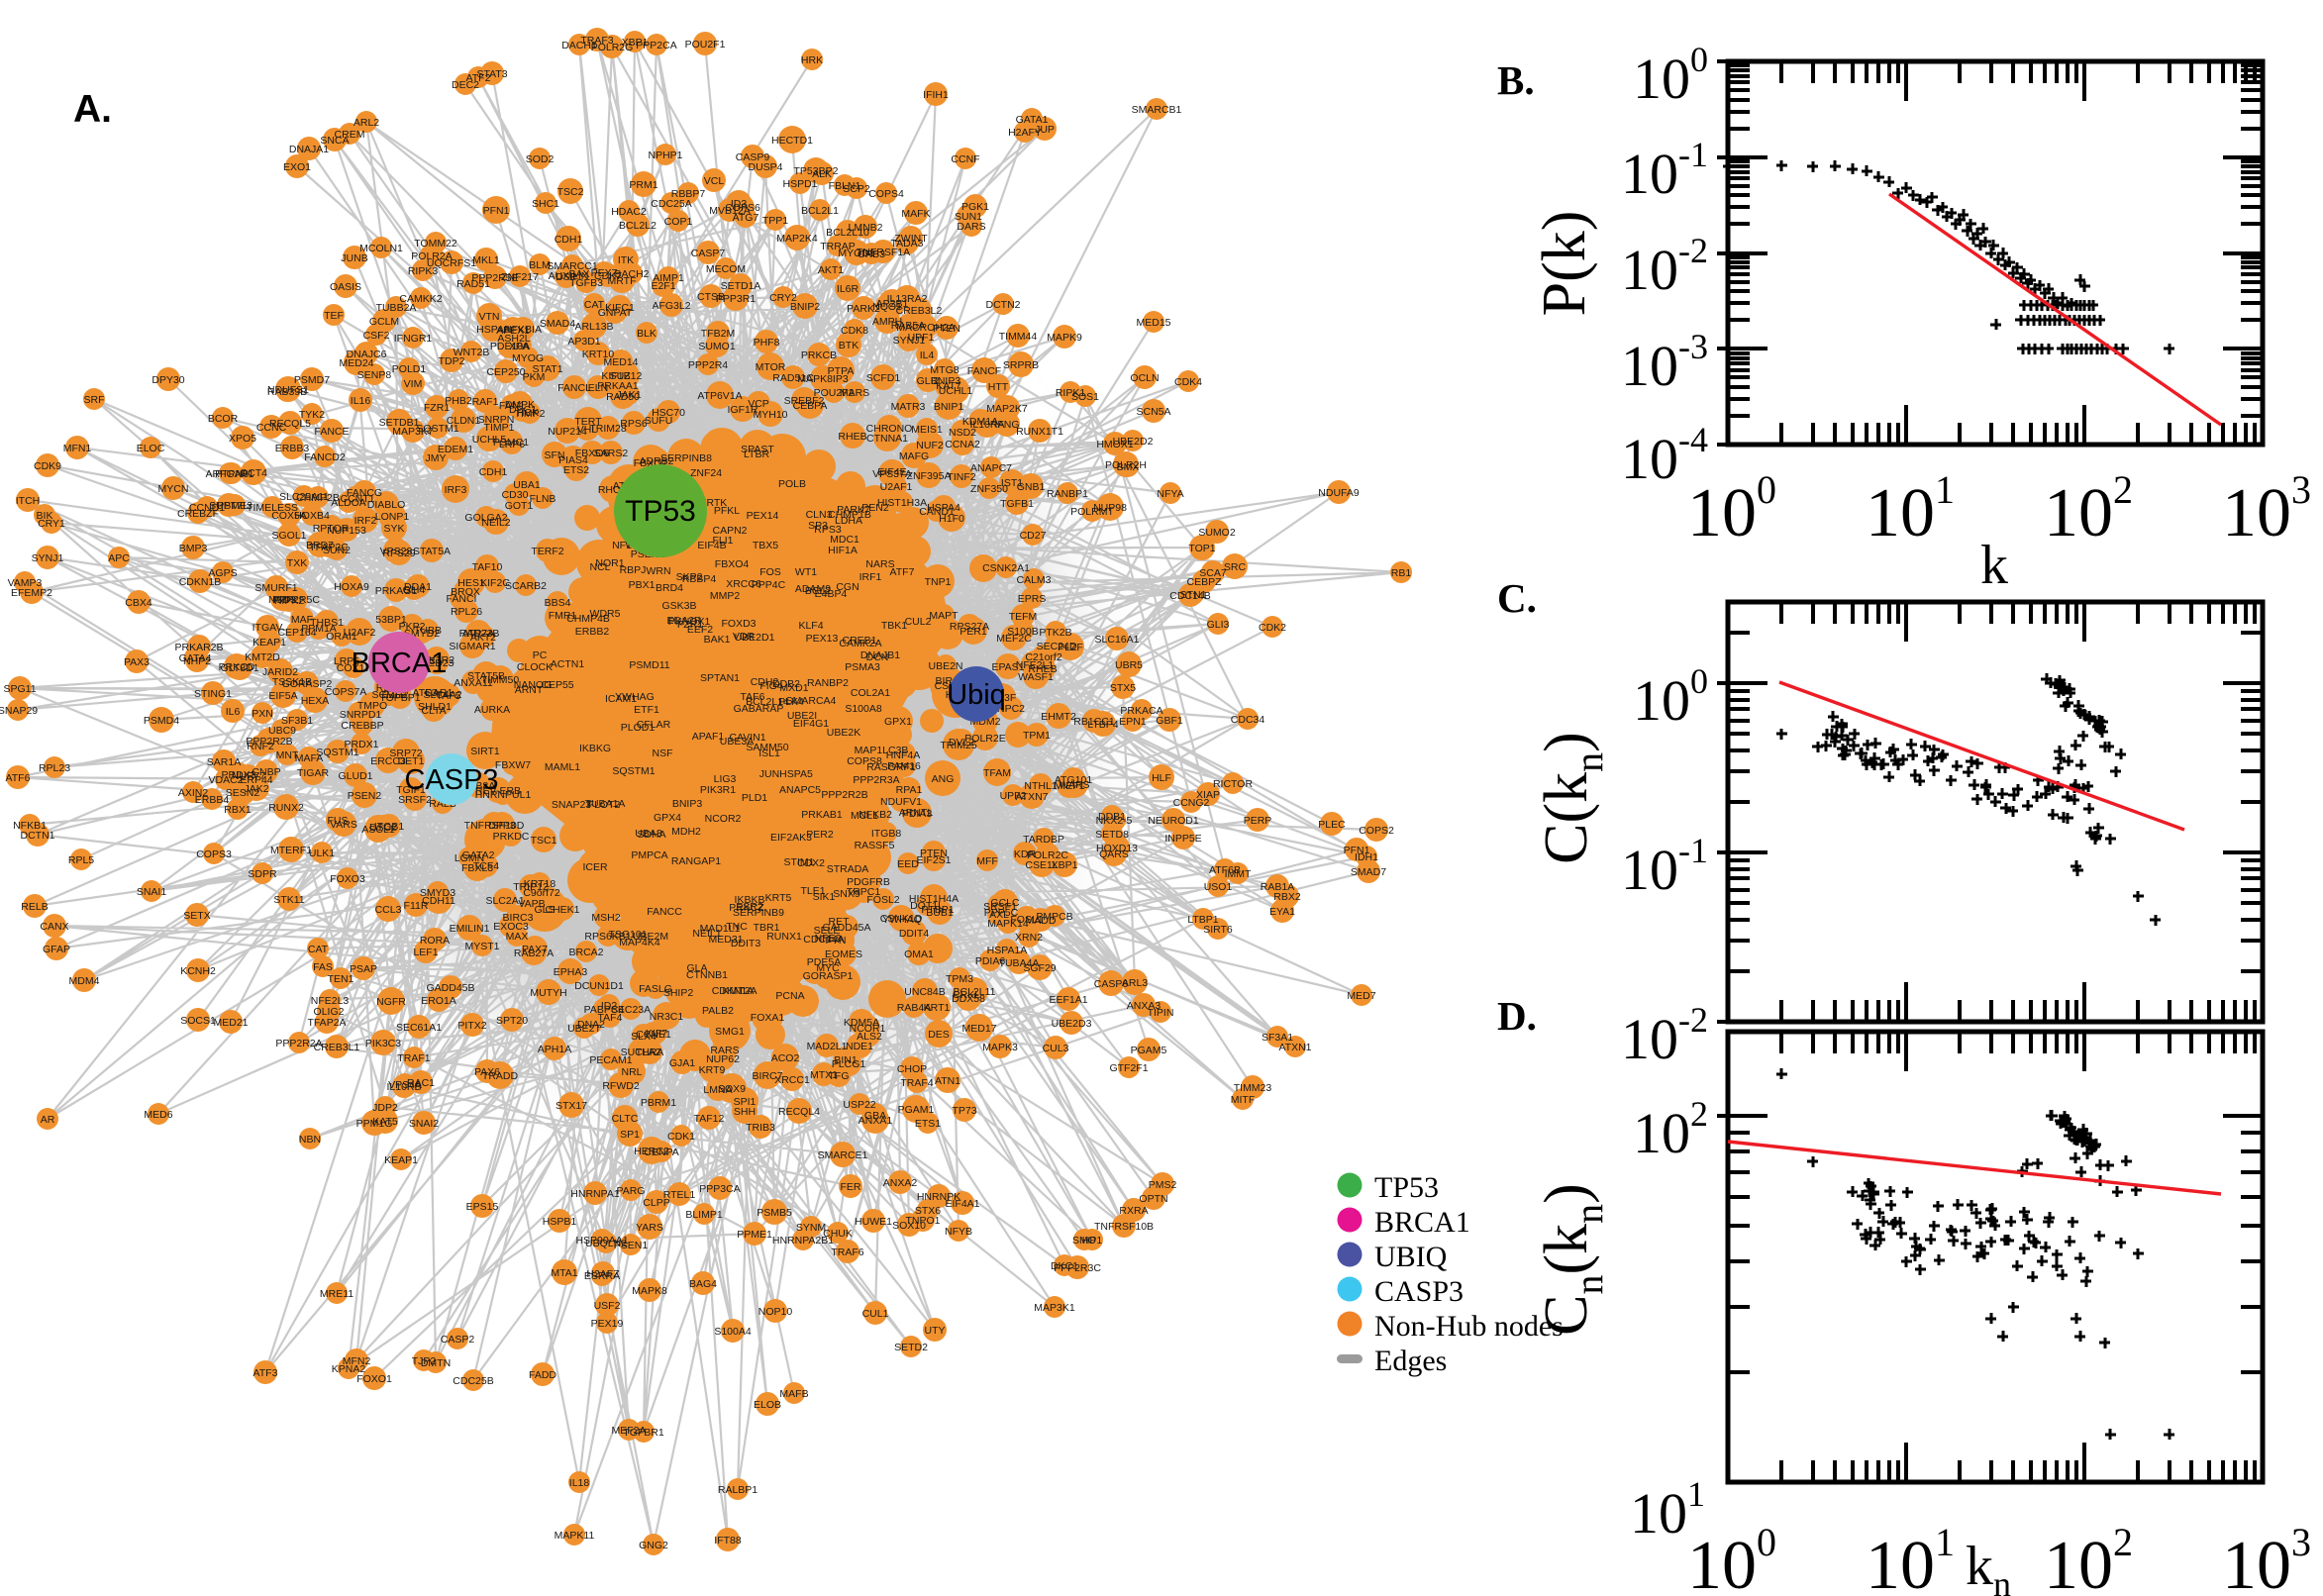 This screenshot has width=2323, height=1596. Describe the element at coordinates (563, 616) in the screenshot. I see `svg-text: FMR1` at that location.